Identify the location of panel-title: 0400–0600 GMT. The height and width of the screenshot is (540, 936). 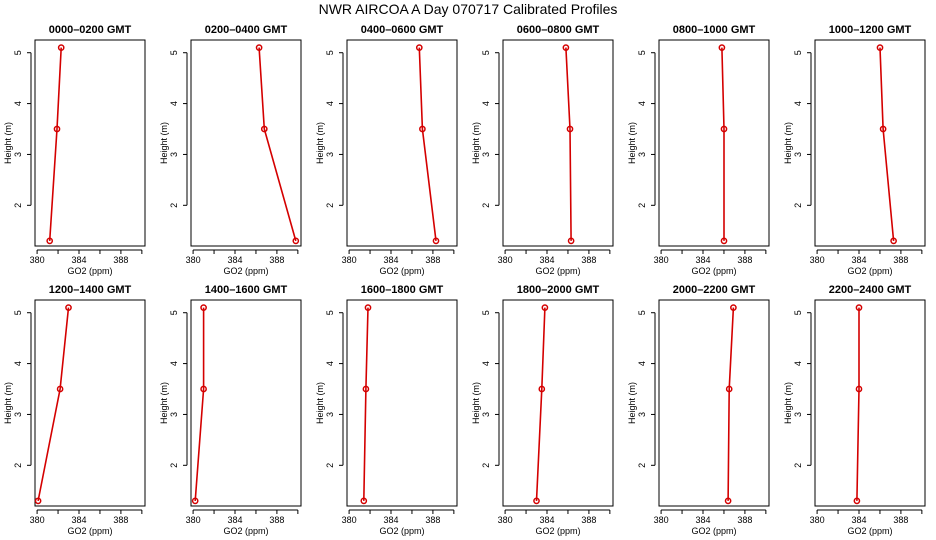
(402, 30).